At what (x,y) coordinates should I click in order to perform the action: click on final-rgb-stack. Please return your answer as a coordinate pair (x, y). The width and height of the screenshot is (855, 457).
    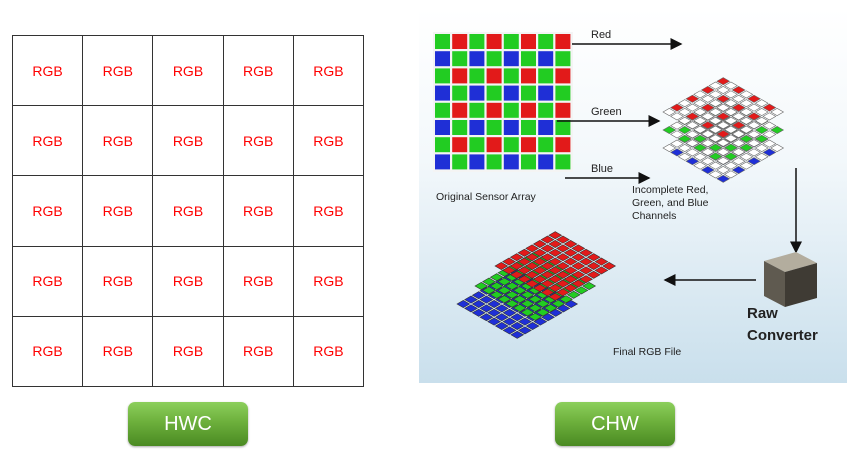
    Looking at the image, I should click on (536, 285).